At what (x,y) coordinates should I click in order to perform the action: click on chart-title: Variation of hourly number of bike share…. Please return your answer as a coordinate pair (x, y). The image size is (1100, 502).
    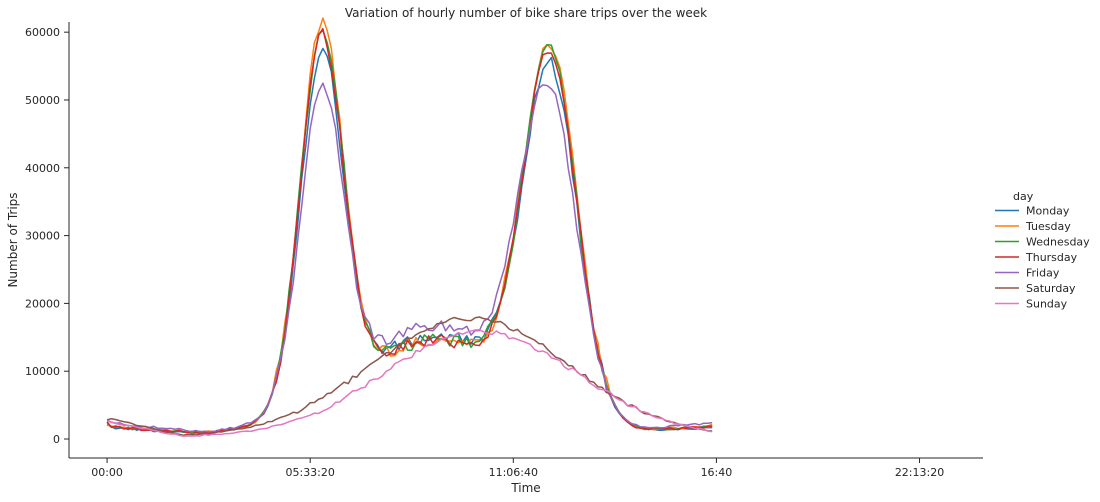
    Looking at the image, I should click on (526, 13).